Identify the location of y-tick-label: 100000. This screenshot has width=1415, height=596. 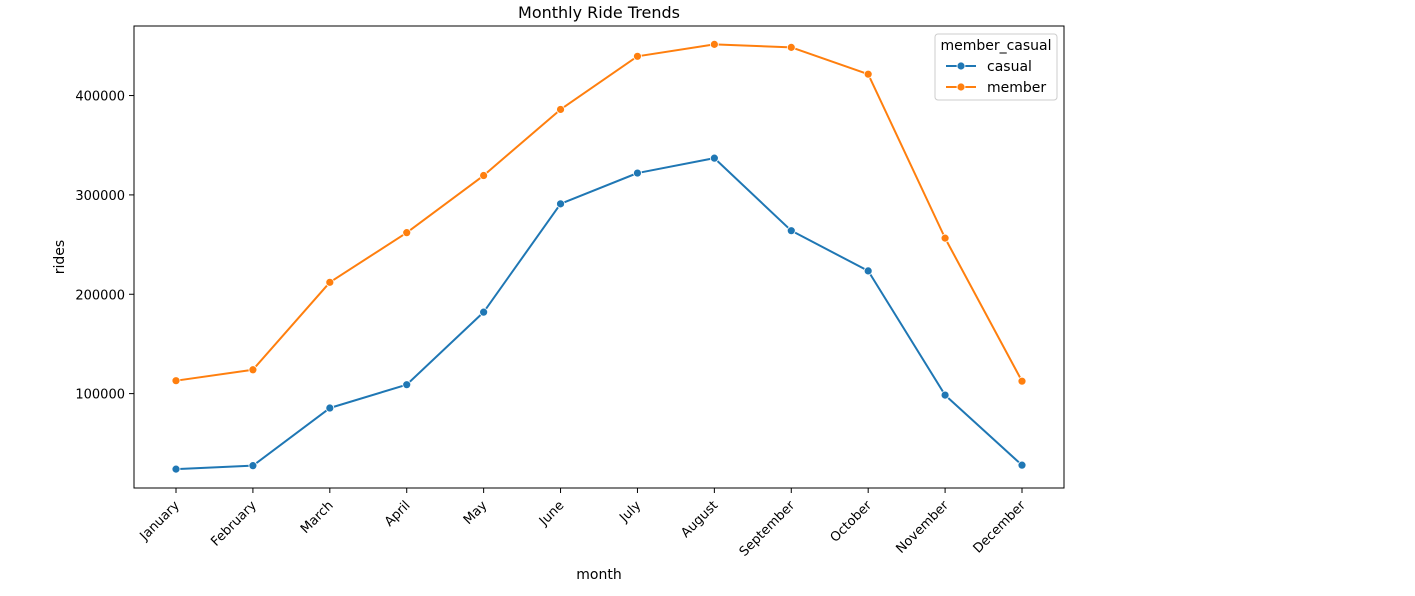
(100, 395).